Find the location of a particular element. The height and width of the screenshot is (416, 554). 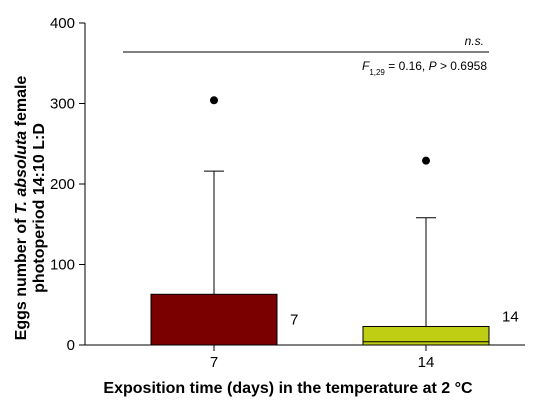

stat-df: 1,29 is located at coordinates (377, 71).